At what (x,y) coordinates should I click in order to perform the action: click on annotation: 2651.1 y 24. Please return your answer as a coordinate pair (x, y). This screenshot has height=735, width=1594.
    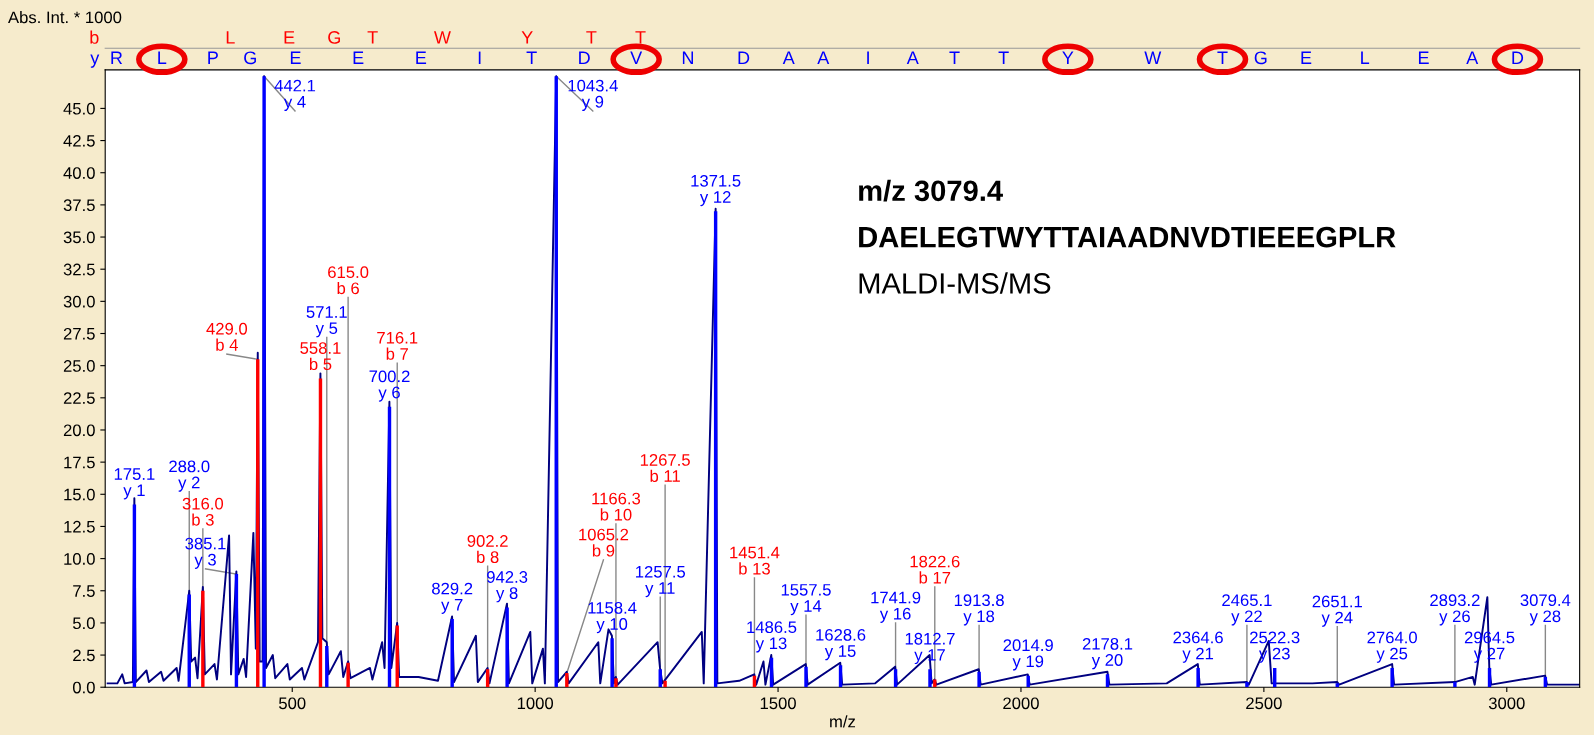
    Looking at the image, I should click on (1337, 611).